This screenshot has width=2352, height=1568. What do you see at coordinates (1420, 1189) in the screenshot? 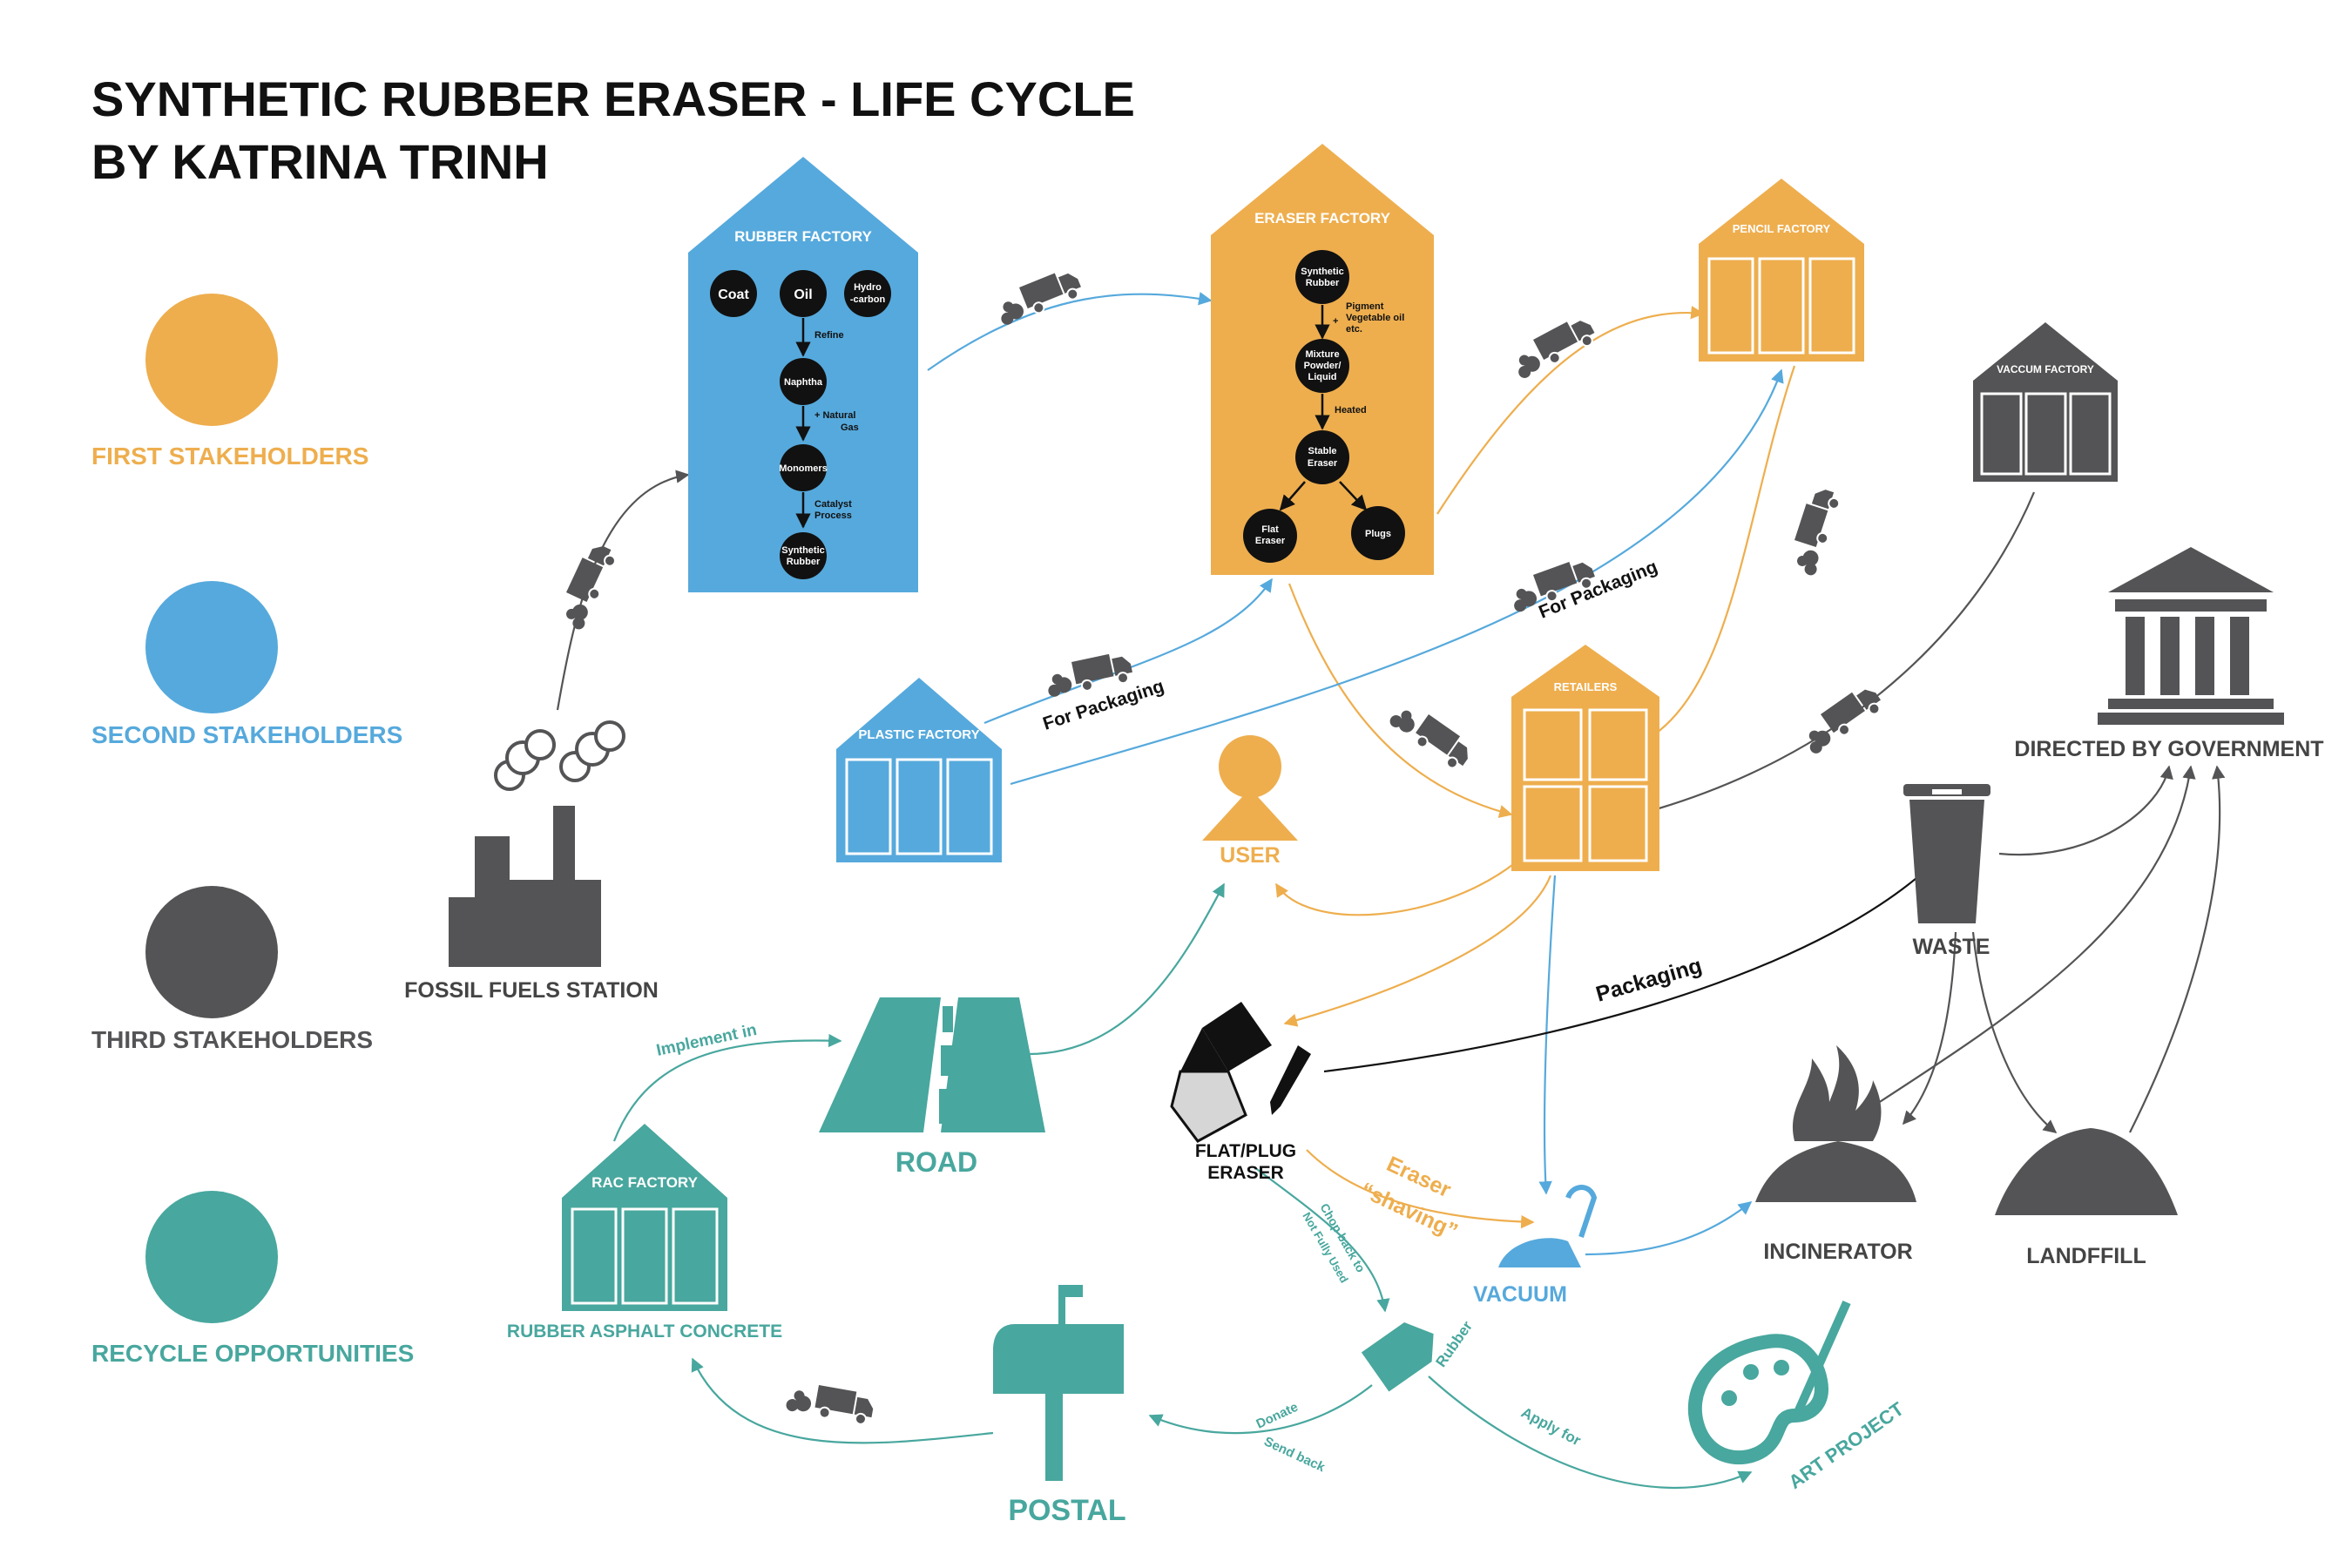
I see `edge-eraser-vacuum` at bounding box center [1420, 1189].